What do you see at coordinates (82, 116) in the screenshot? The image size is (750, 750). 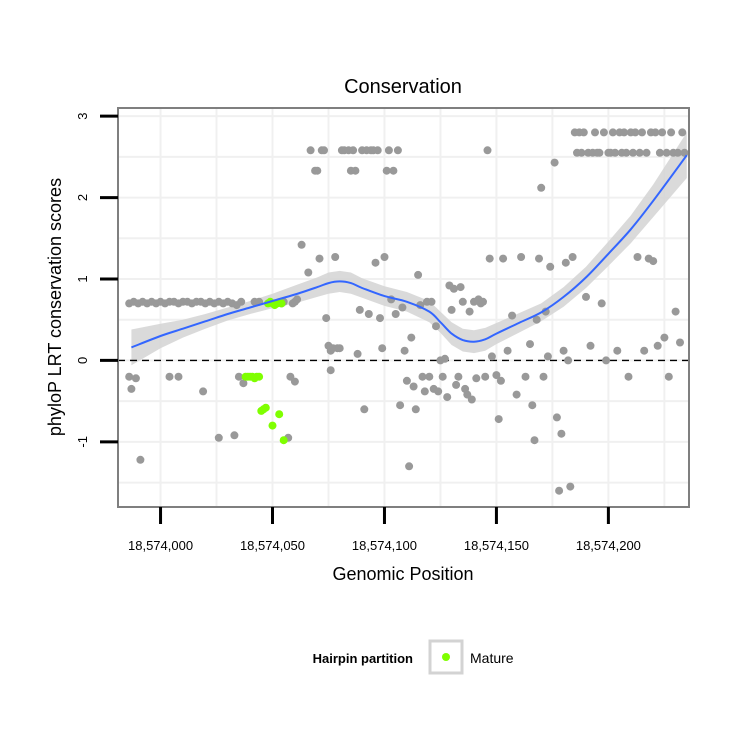 I see `y-tick-label: 3` at bounding box center [82, 116].